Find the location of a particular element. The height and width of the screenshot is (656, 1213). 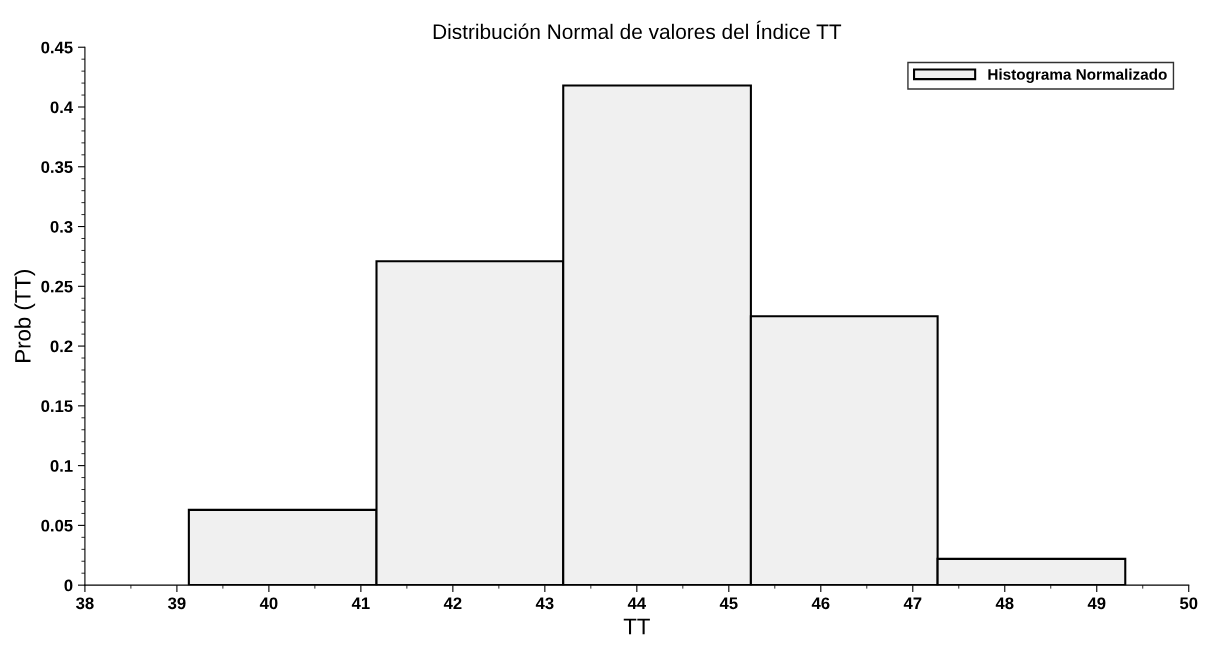

x-tick-label: 38 is located at coordinates (85, 603).